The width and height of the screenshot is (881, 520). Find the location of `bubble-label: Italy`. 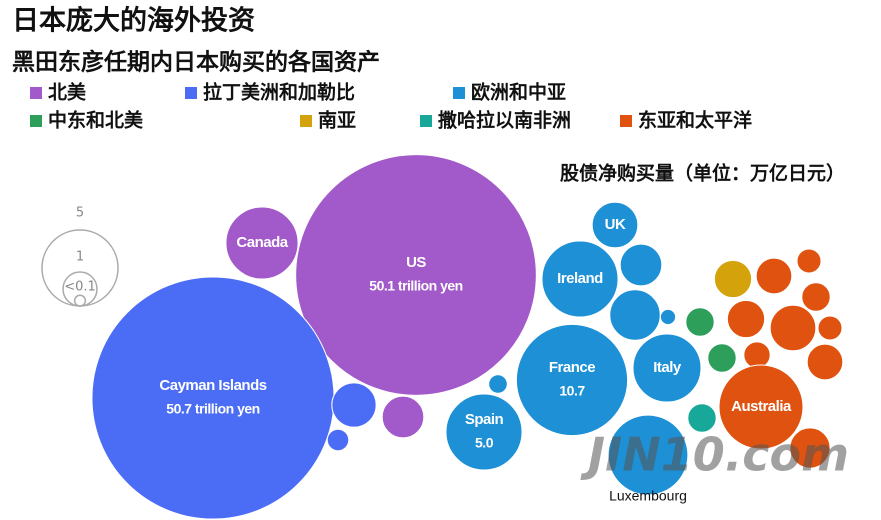

bubble-label: Italy is located at coordinates (667, 367).